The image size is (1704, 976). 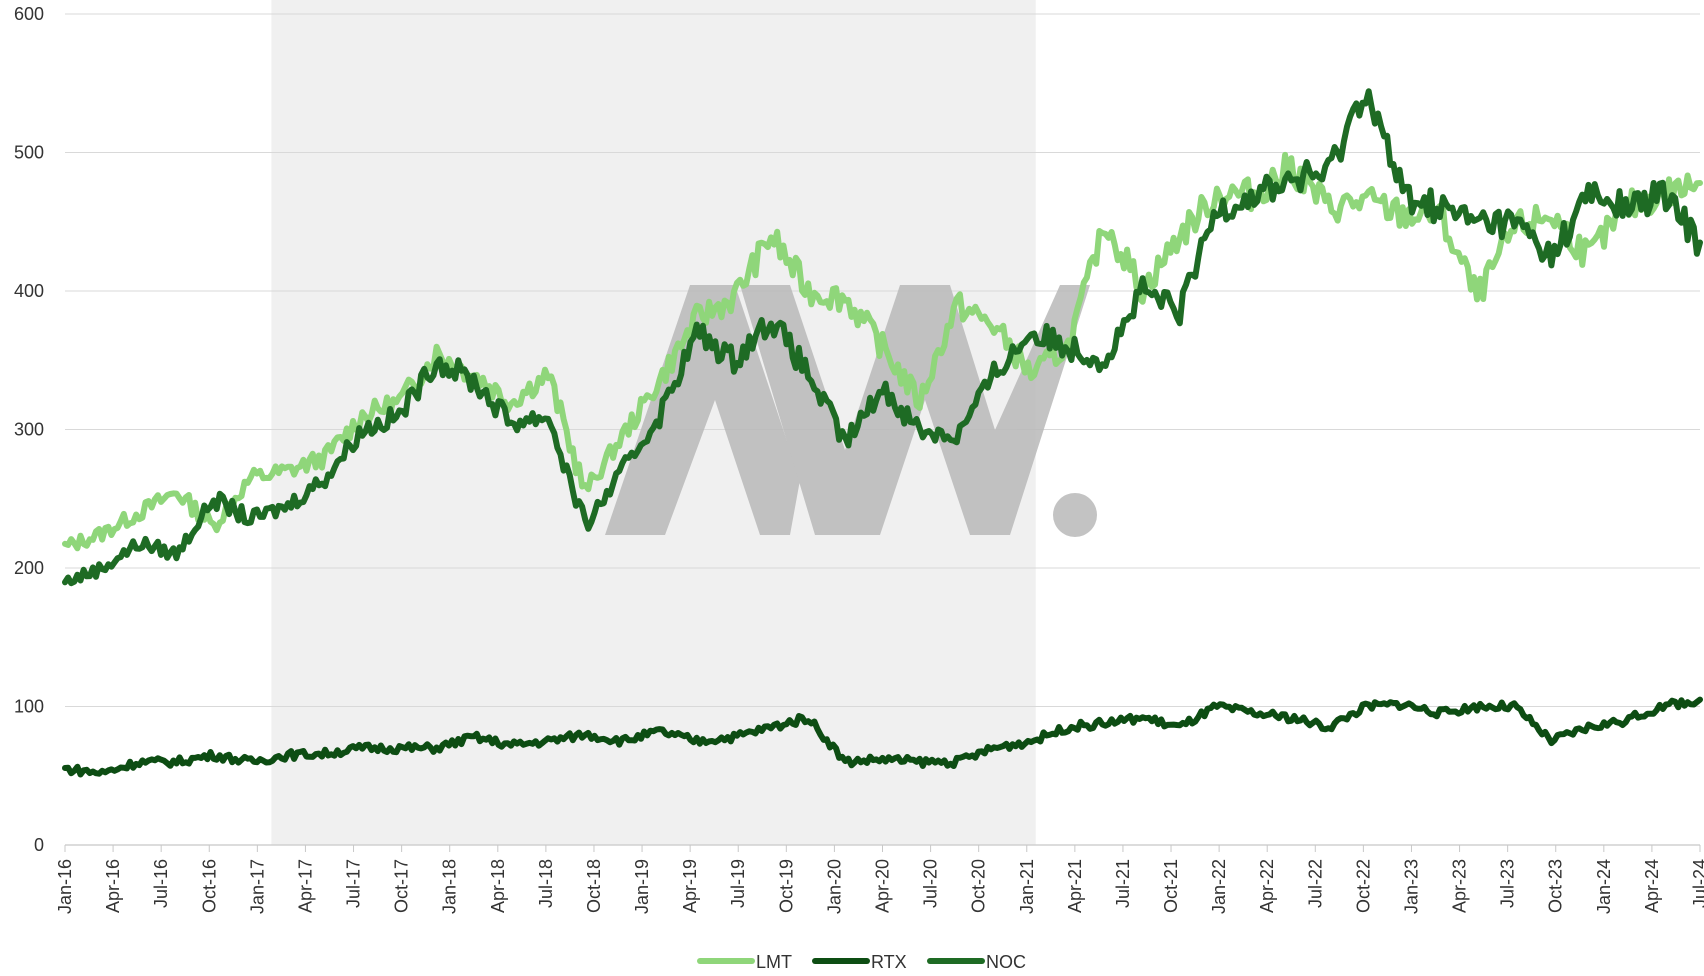 What do you see at coordinates (1697, 883) in the screenshot?
I see `x-tick-label: Jul-24` at bounding box center [1697, 883].